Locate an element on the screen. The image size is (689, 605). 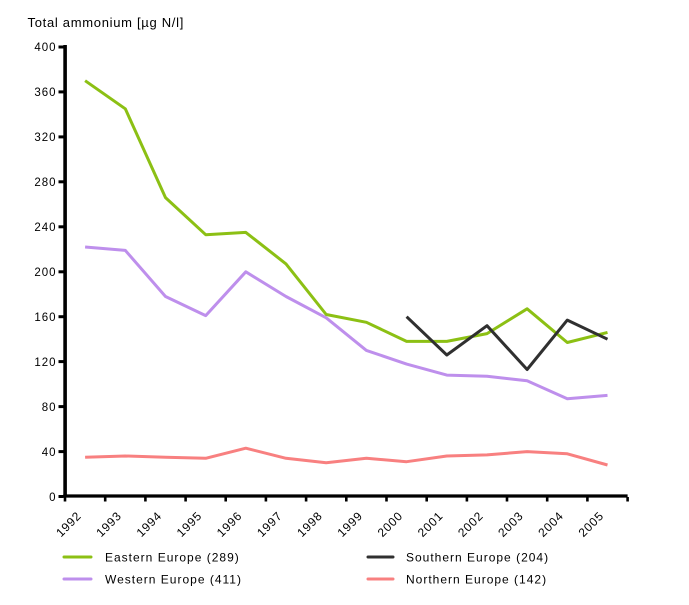
svg-text: 400 is located at coordinates (45, 48).